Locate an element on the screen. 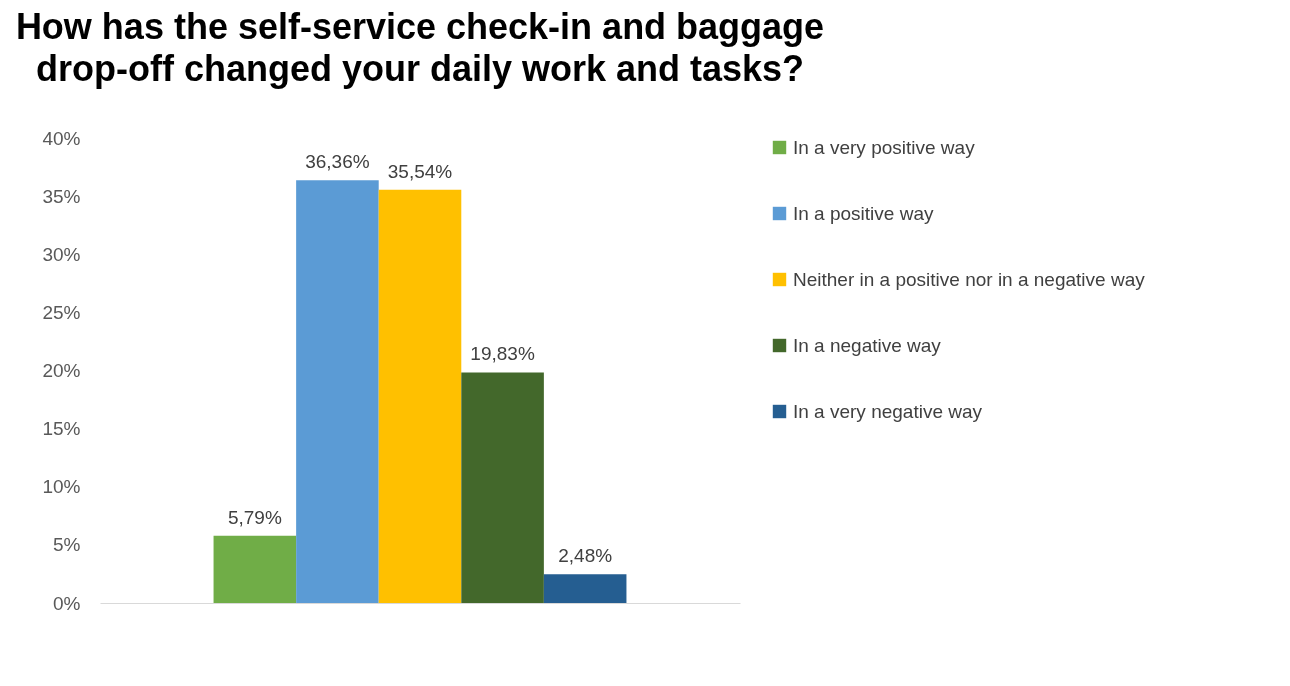 The height and width of the screenshot is (686, 1290). legend-label: In a very positive way is located at coordinates (884, 147).